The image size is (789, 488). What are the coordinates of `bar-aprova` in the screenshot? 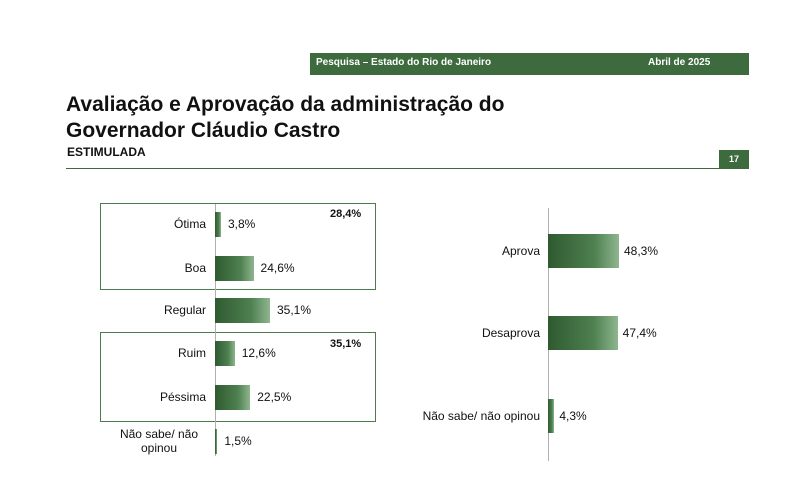 It's located at (583, 251).